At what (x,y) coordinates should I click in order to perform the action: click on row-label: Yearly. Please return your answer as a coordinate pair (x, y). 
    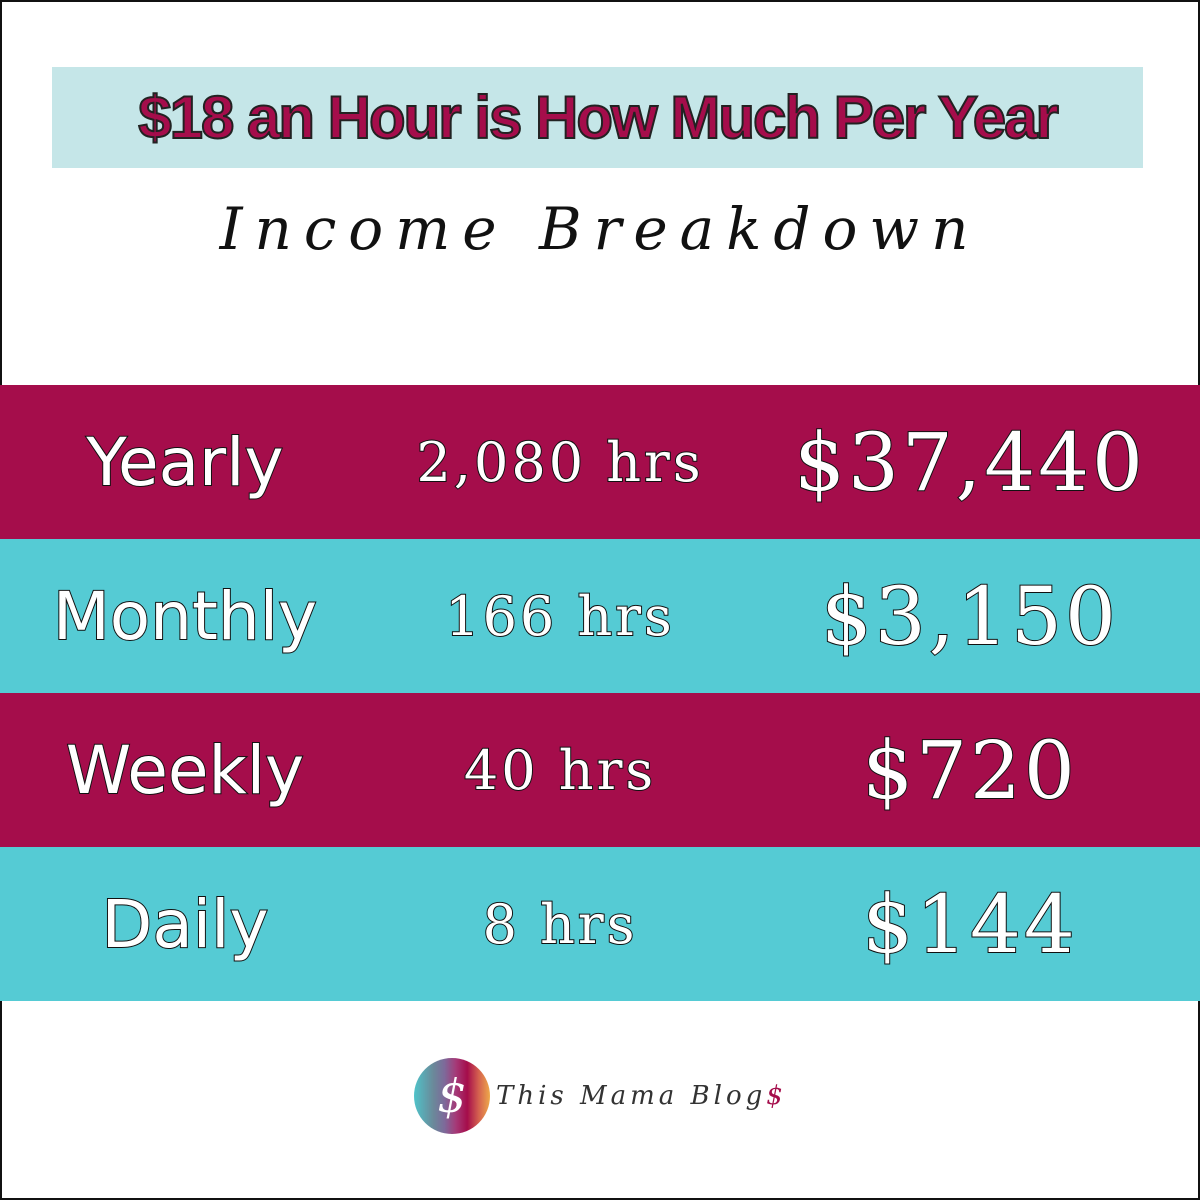
    Looking at the image, I should click on (184, 462).